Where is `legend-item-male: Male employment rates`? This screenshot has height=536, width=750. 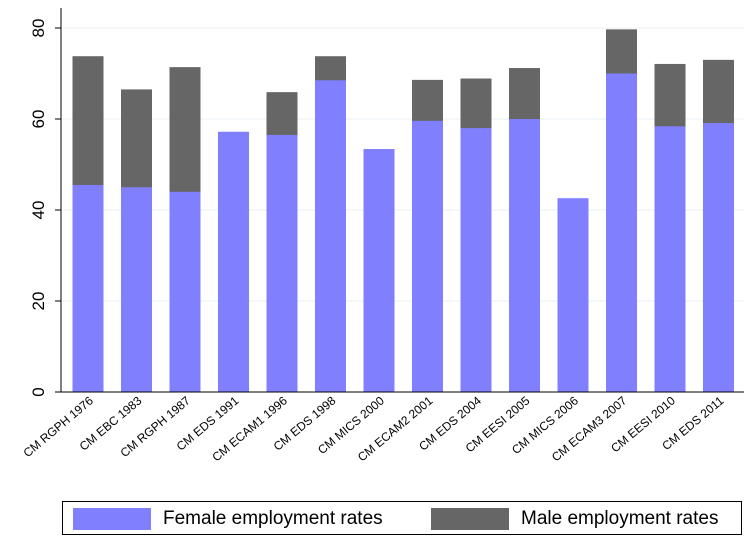 legend-item-male: Male employment rates is located at coordinates (574, 519).